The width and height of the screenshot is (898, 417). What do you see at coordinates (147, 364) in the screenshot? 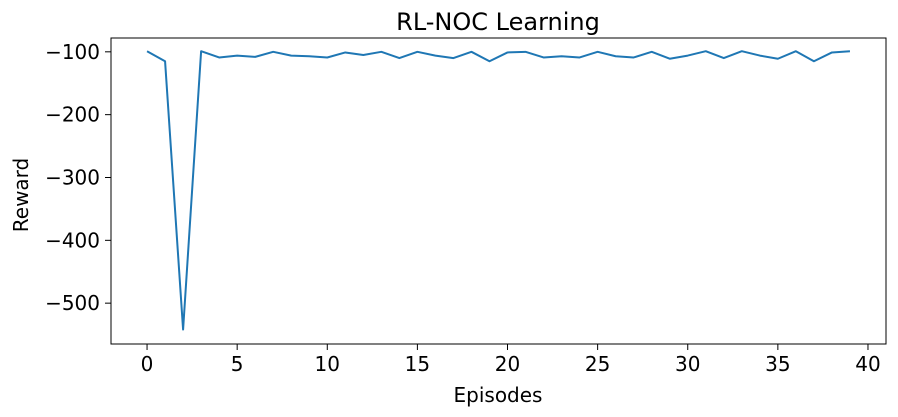
I see `x-tick-label: 0` at bounding box center [147, 364].